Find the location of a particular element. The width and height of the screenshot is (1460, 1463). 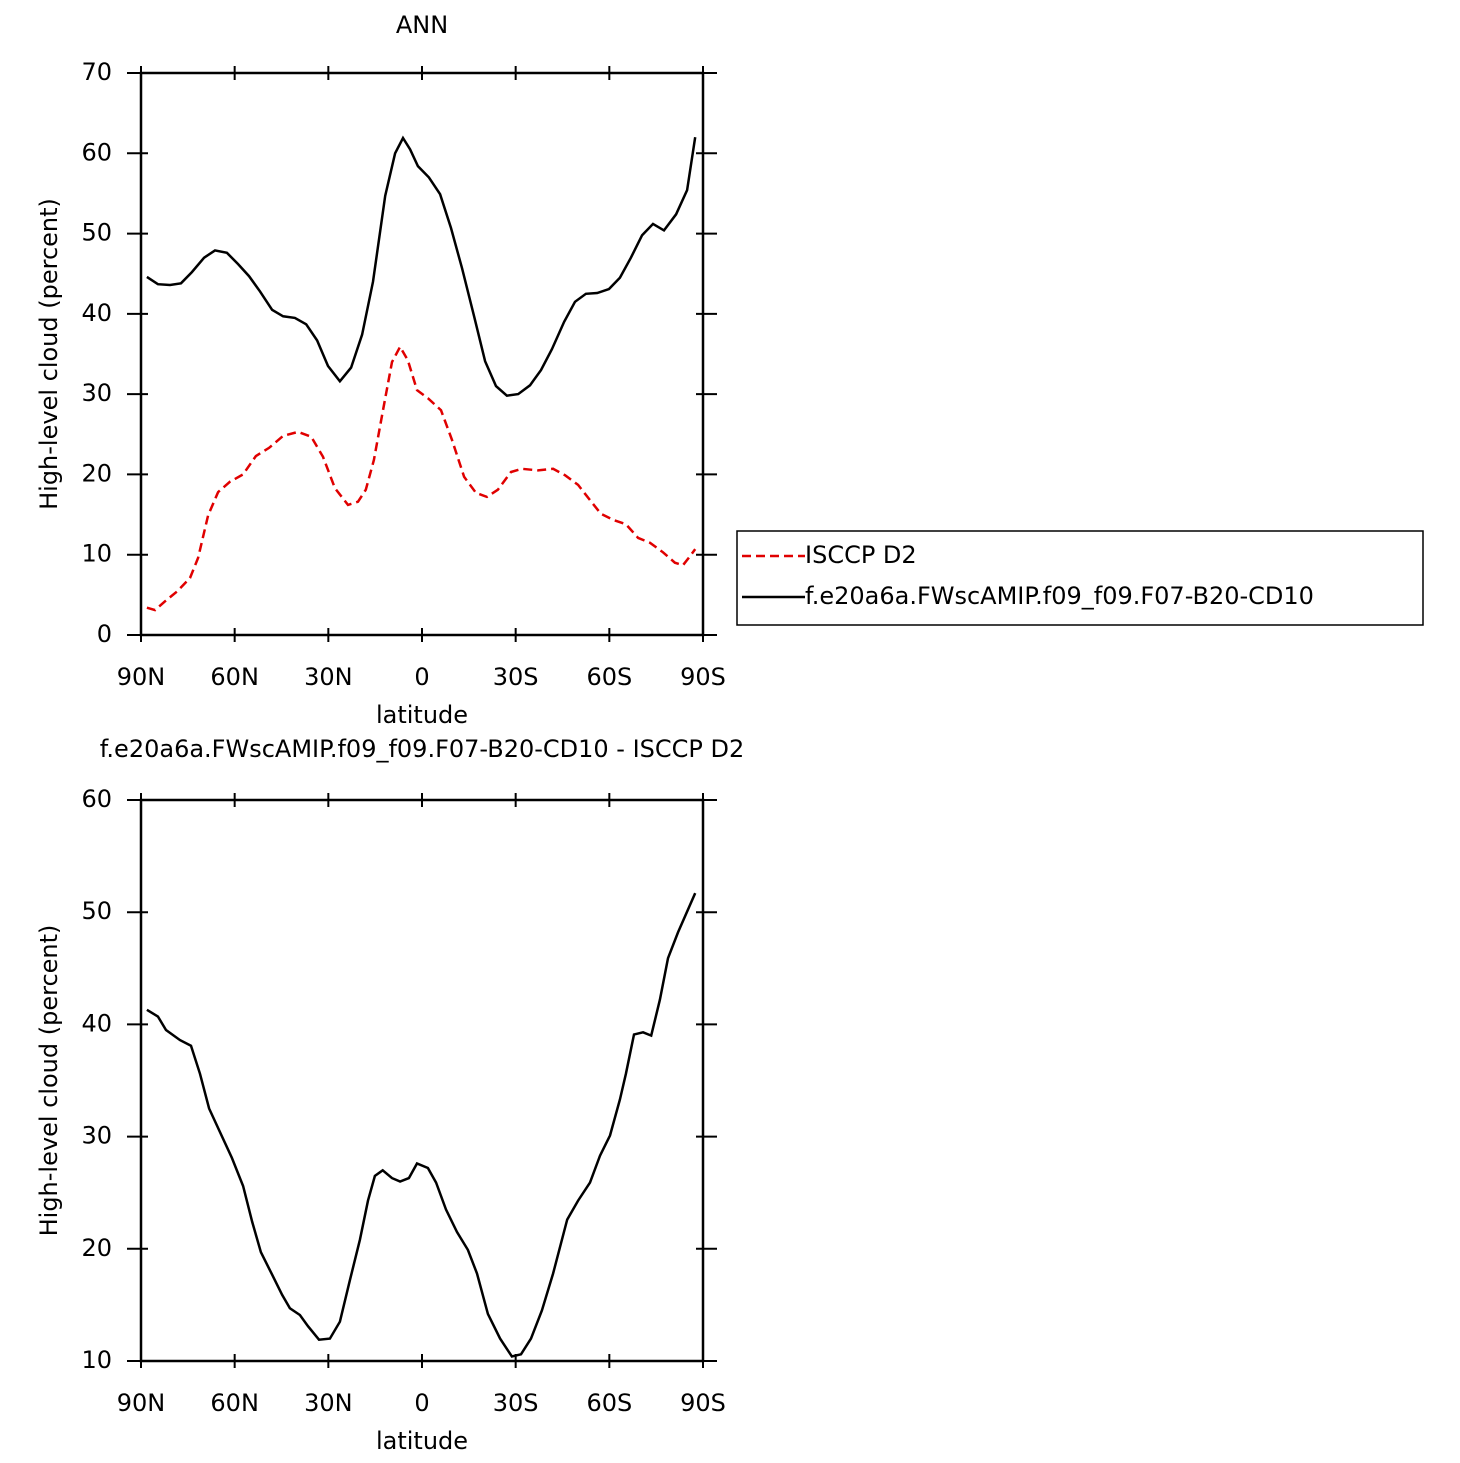

chart-title: ANN is located at coordinates (422, 25).